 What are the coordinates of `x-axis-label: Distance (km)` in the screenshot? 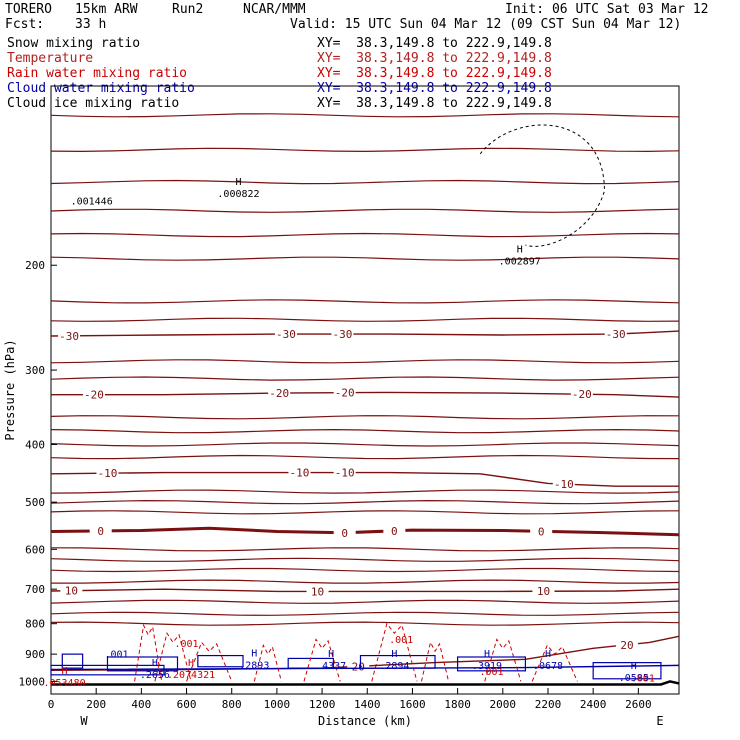 It's located at (365, 721).